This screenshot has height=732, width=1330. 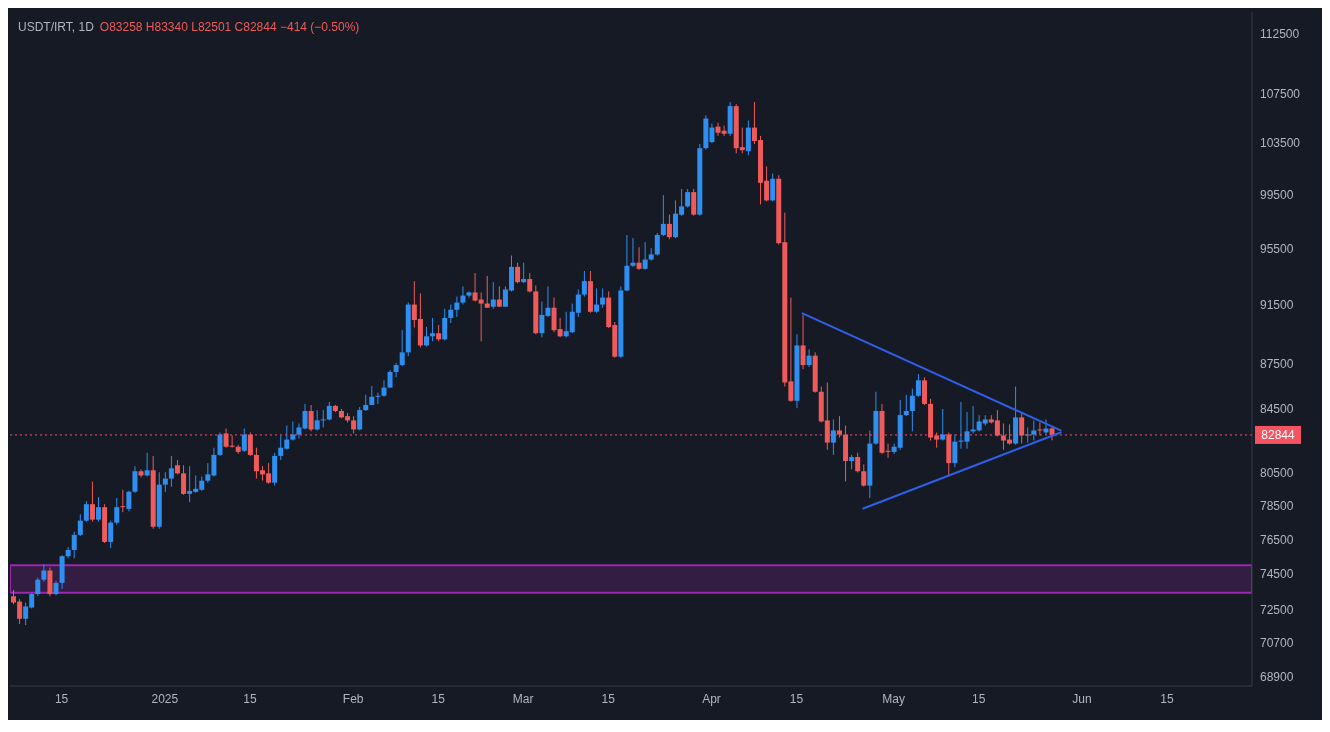 I want to click on y-tick-label: 76500, so click(x=1277, y=539).